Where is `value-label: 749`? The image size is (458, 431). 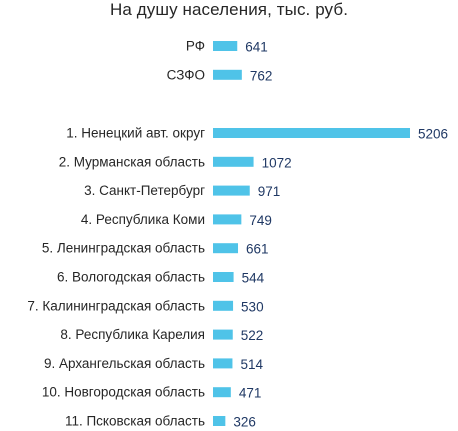
value-label: 749 is located at coordinates (260, 220).